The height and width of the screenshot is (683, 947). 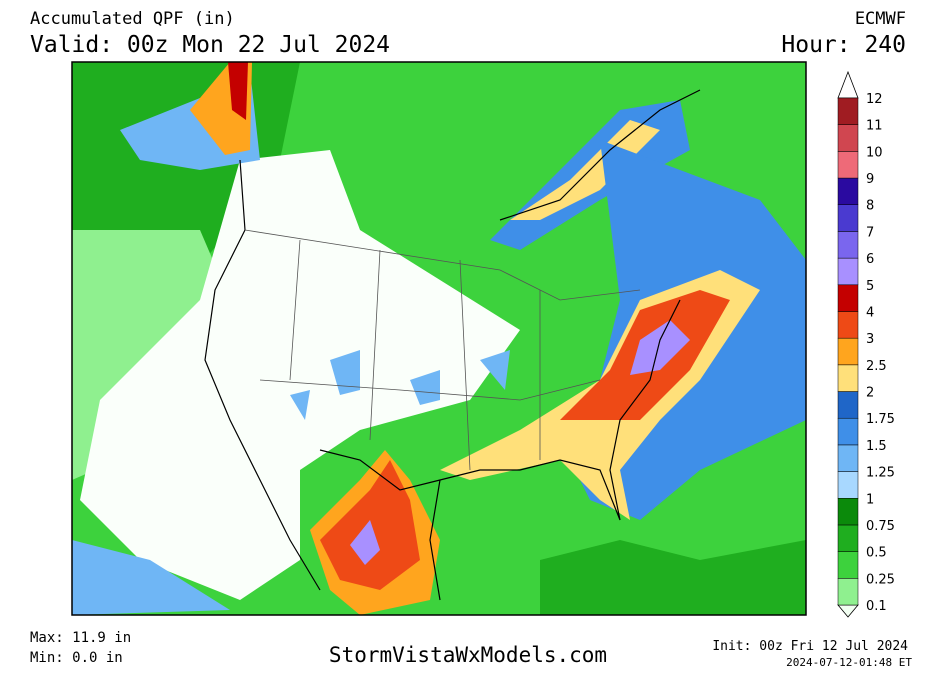 What do you see at coordinates (876, 606) in the screenshot?
I see `colorbar-label: 0.1` at bounding box center [876, 606].